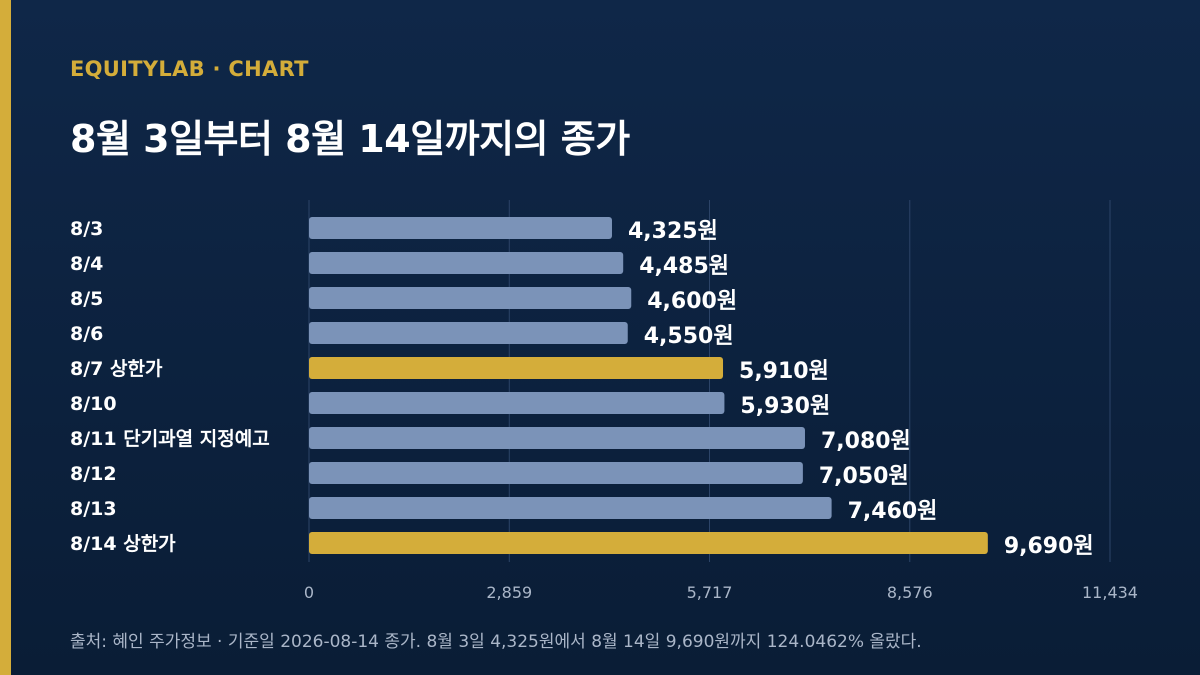 The height and width of the screenshot is (675, 1200). Describe the element at coordinates (689, 336) in the screenshot. I see `value-label: 4,550원` at that location.